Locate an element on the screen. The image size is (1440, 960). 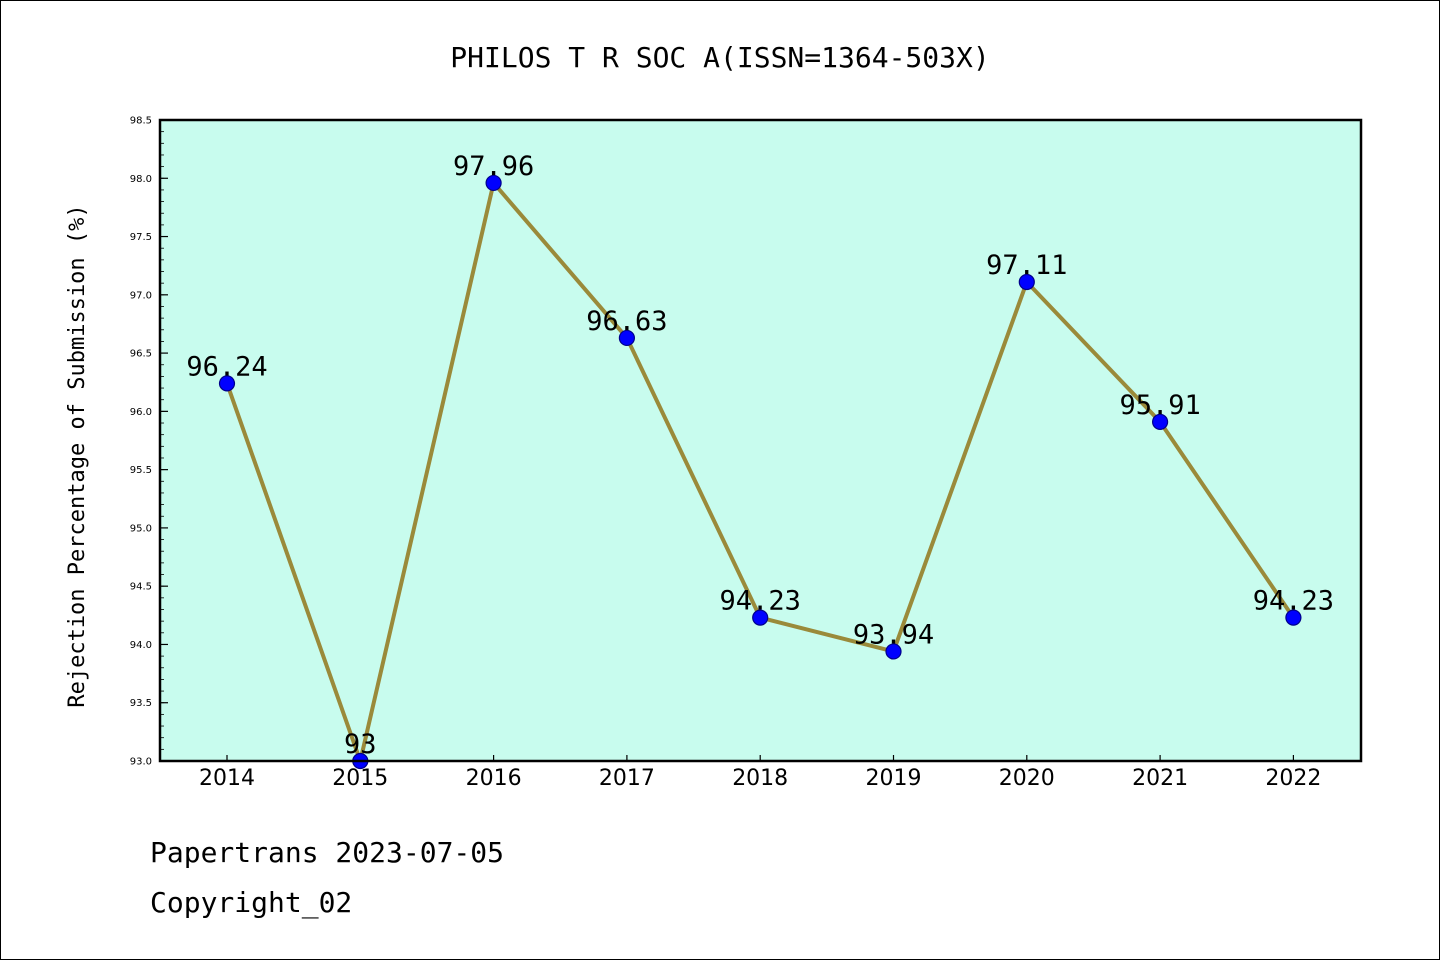
y-tick-label: 96.0 is located at coordinates (141, 412).